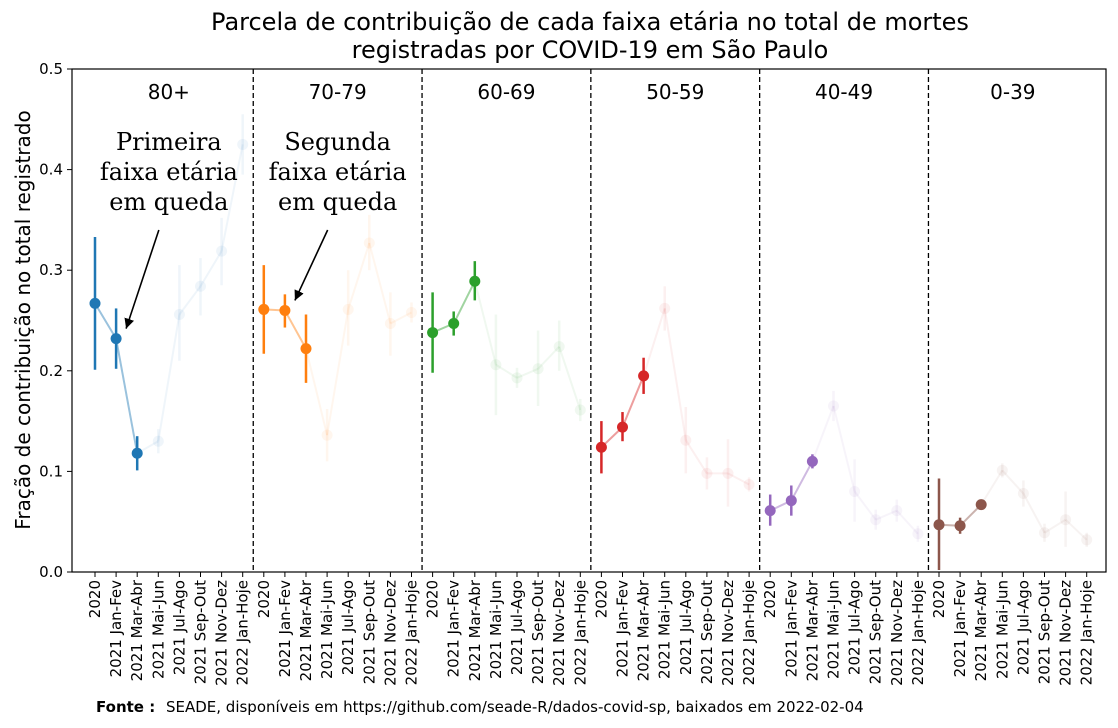 This screenshot has height=728, width=1118. Describe the element at coordinates (51, 572) in the screenshot. I see `y-tick-label: 0.0` at that location.